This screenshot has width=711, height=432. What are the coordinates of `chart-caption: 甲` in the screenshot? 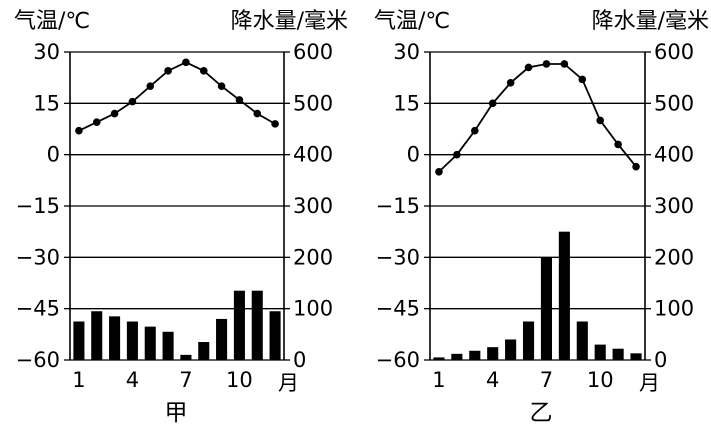 It's located at (176, 413).